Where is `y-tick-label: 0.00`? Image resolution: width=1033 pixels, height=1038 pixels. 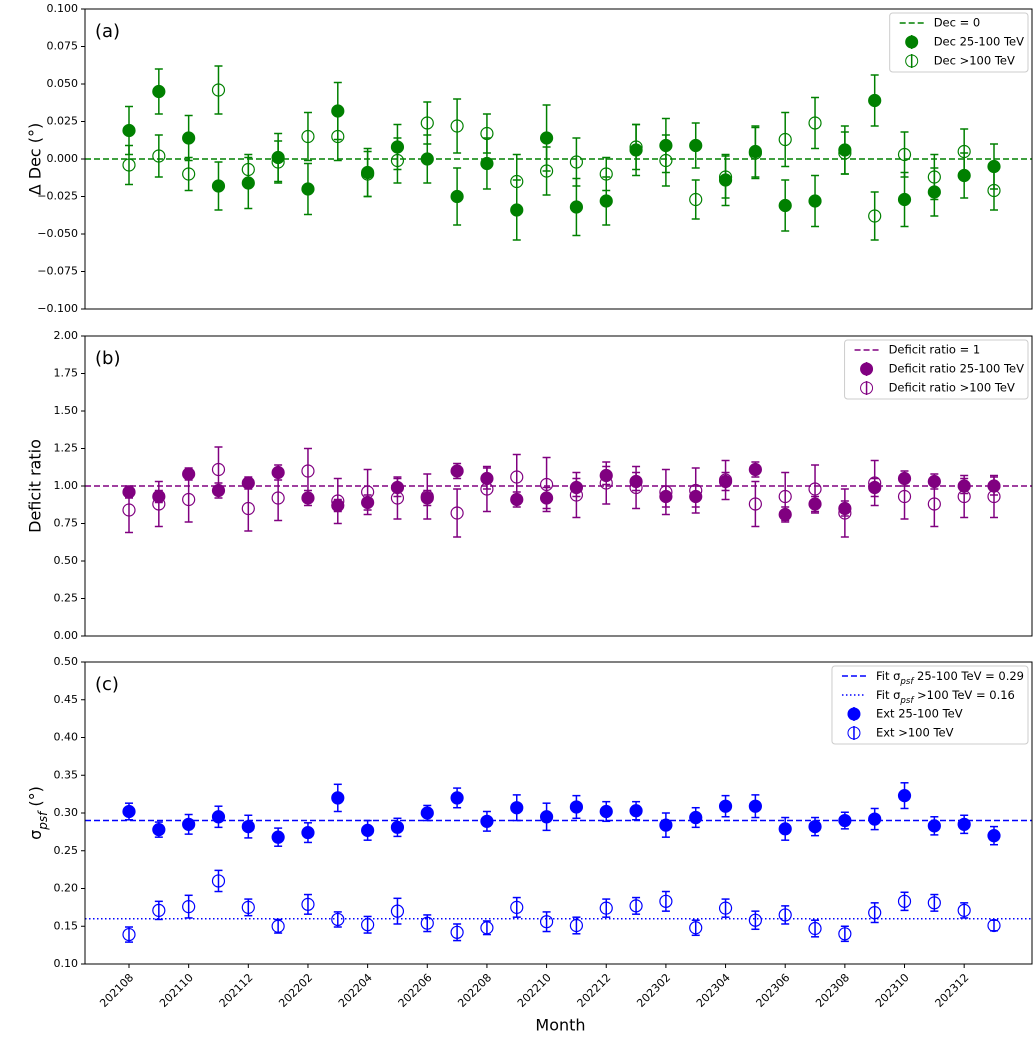
y-tick-label: 0.00 is located at coordinates (66, 635).